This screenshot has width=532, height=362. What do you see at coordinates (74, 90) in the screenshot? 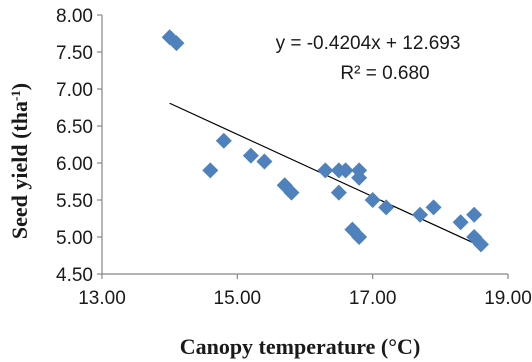
I see `y-tick-label: 7.00` at bounding box center [74, 90].